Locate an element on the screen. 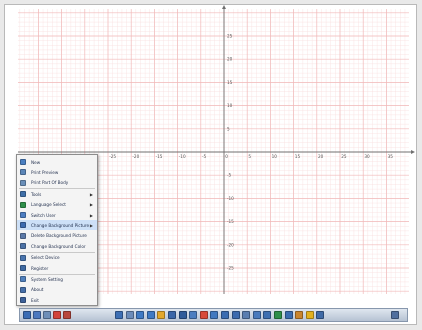  x-tick-label: 35 is located at coordinates (391, 156).